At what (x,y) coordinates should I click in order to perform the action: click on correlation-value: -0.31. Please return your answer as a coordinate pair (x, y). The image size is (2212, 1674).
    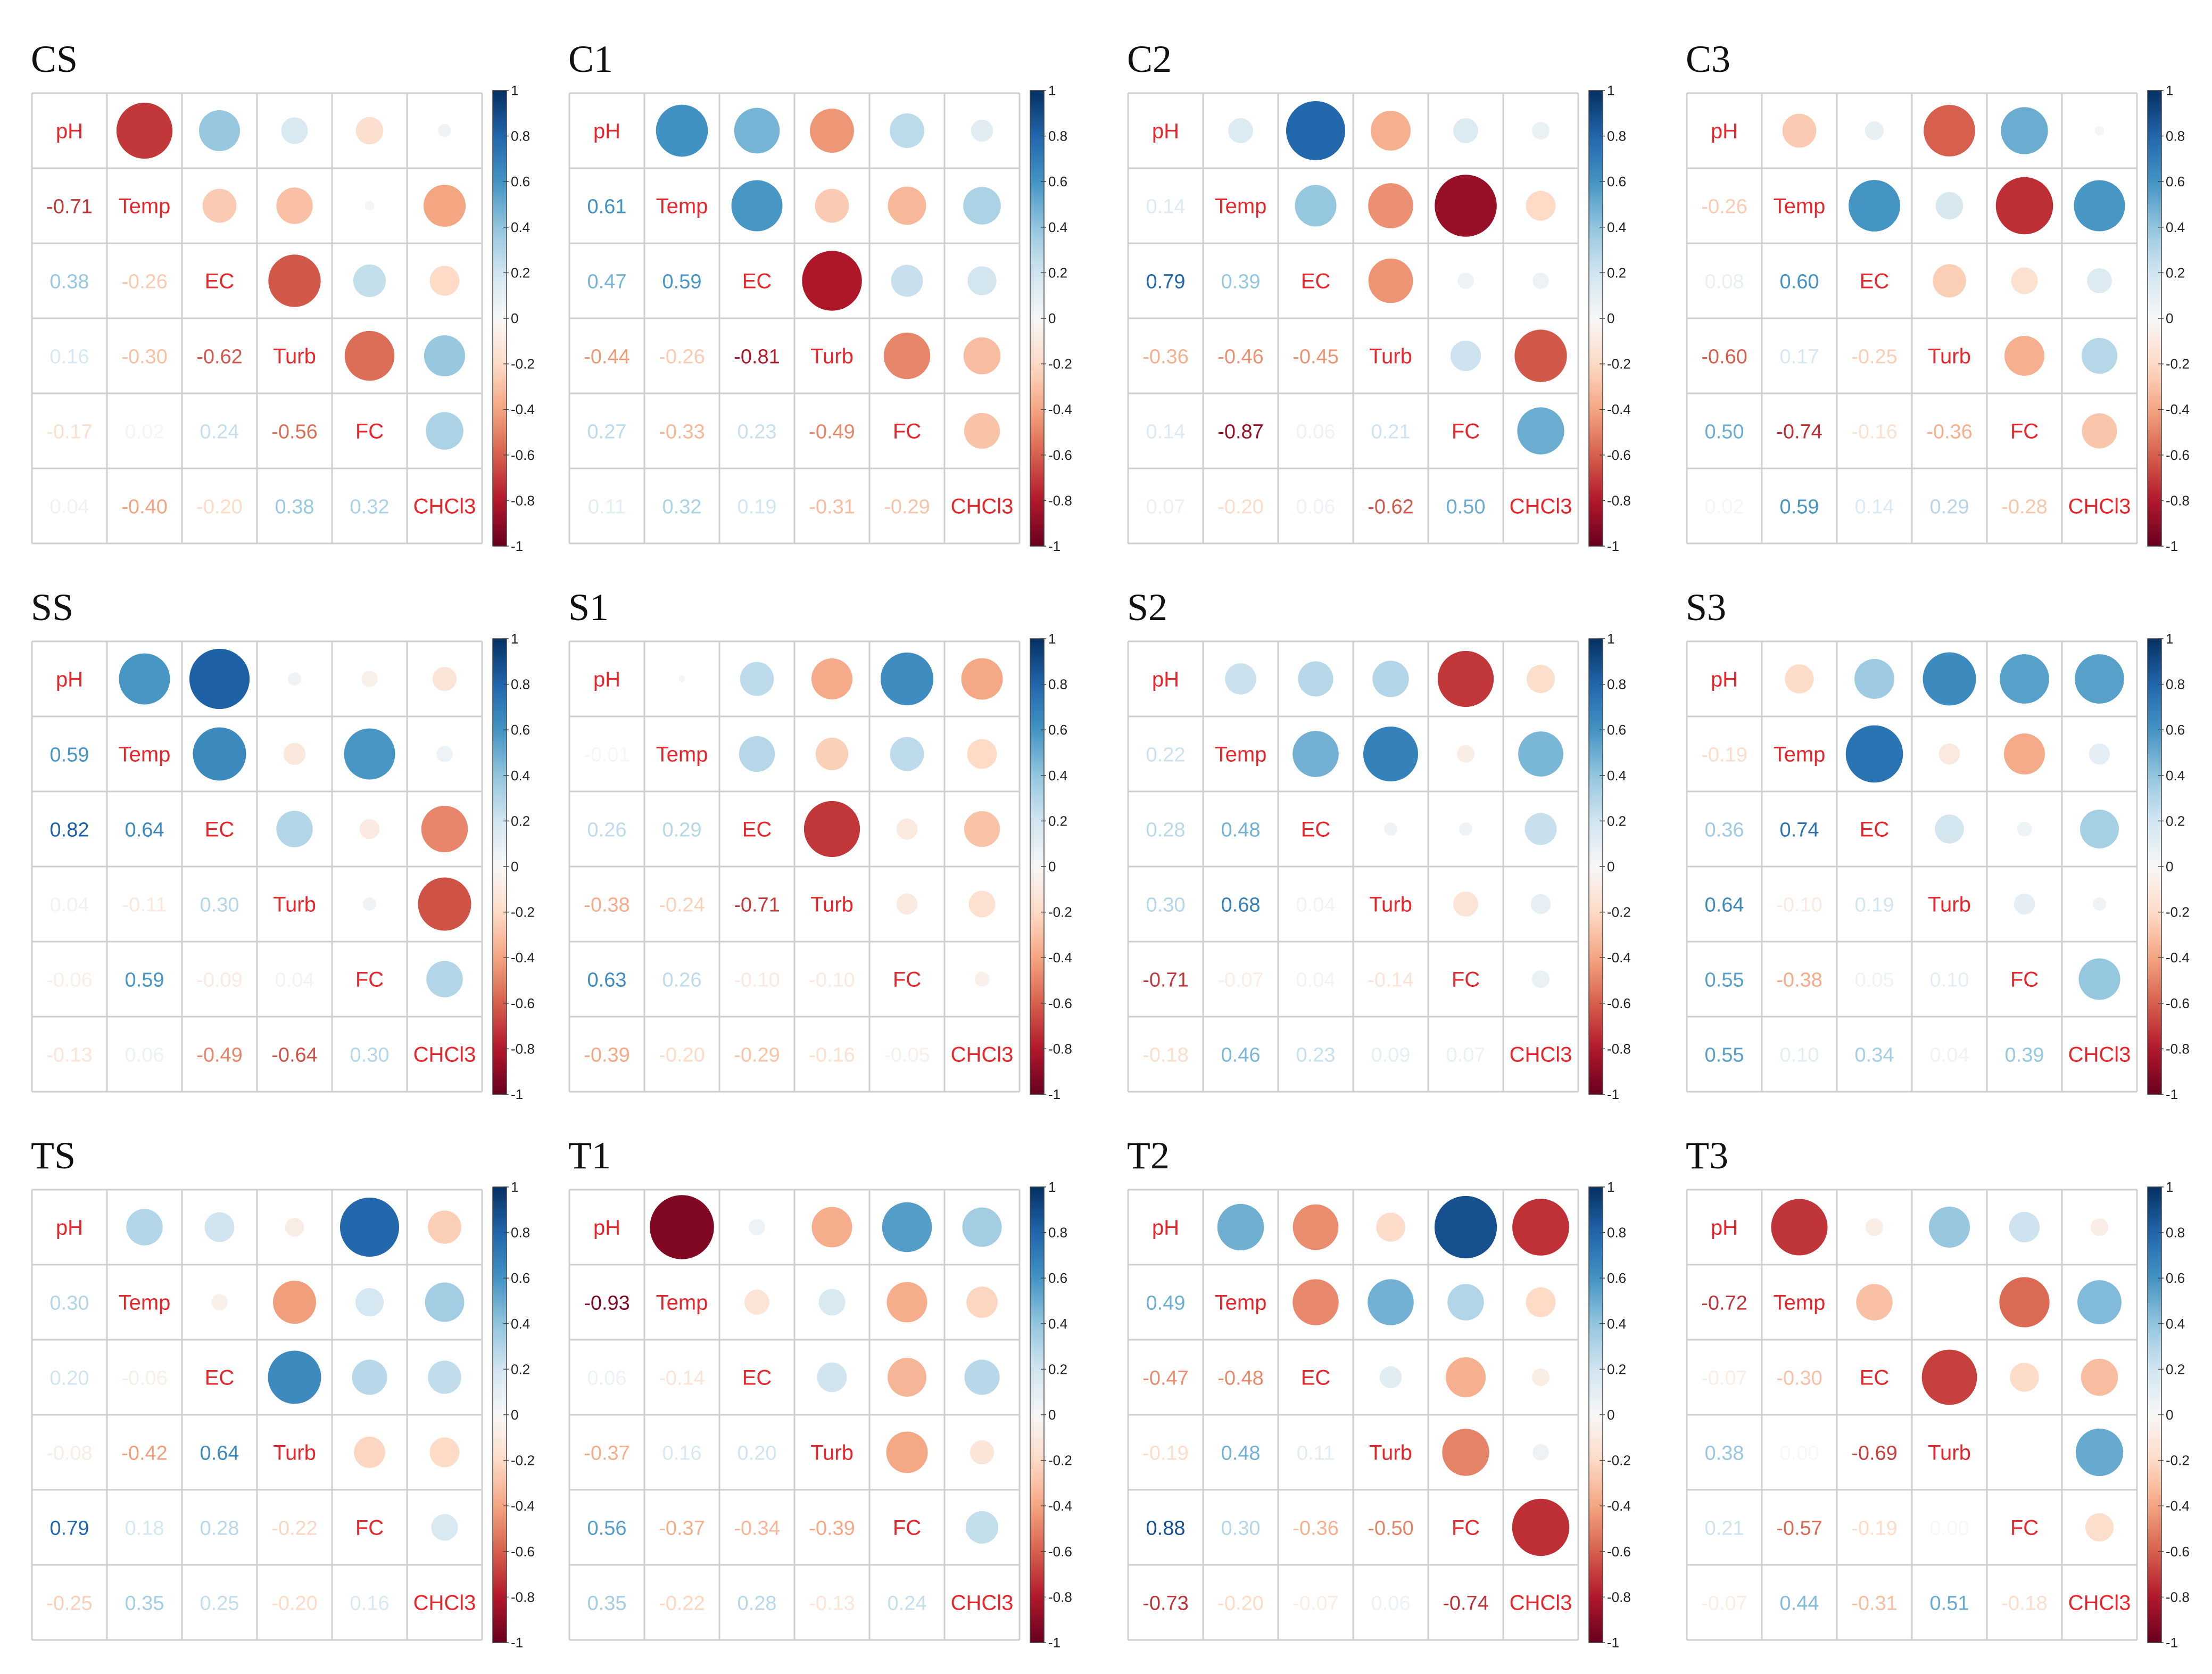
    Looking at the image, I should click on (832, 507).